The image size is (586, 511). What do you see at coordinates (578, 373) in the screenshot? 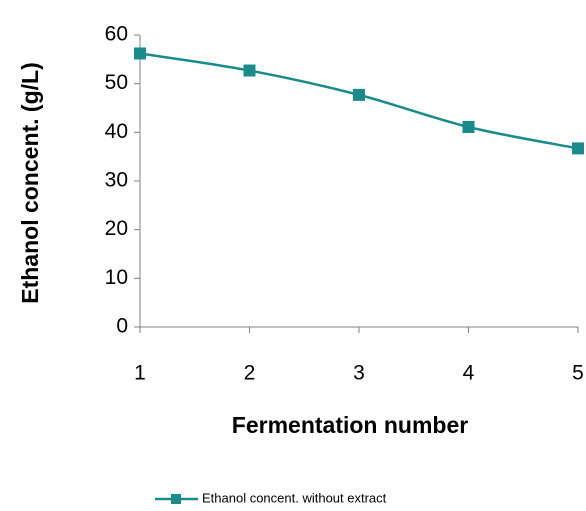
I see `x-tick-label: 5` at bounding box center [578, 373].